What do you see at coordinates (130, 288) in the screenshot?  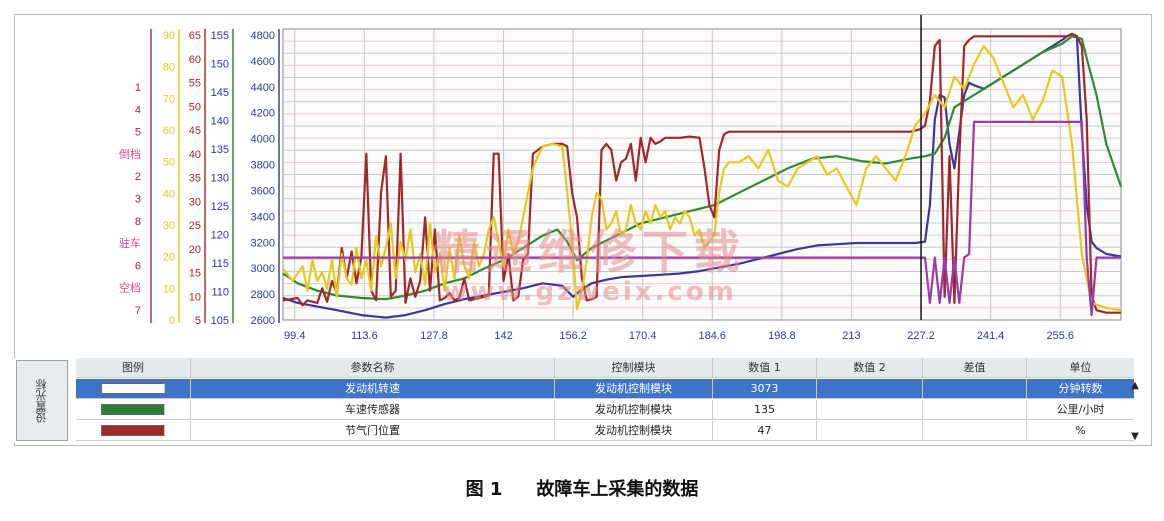 I see `gear-axis-label: 空档` at bounding box center [130, 288].